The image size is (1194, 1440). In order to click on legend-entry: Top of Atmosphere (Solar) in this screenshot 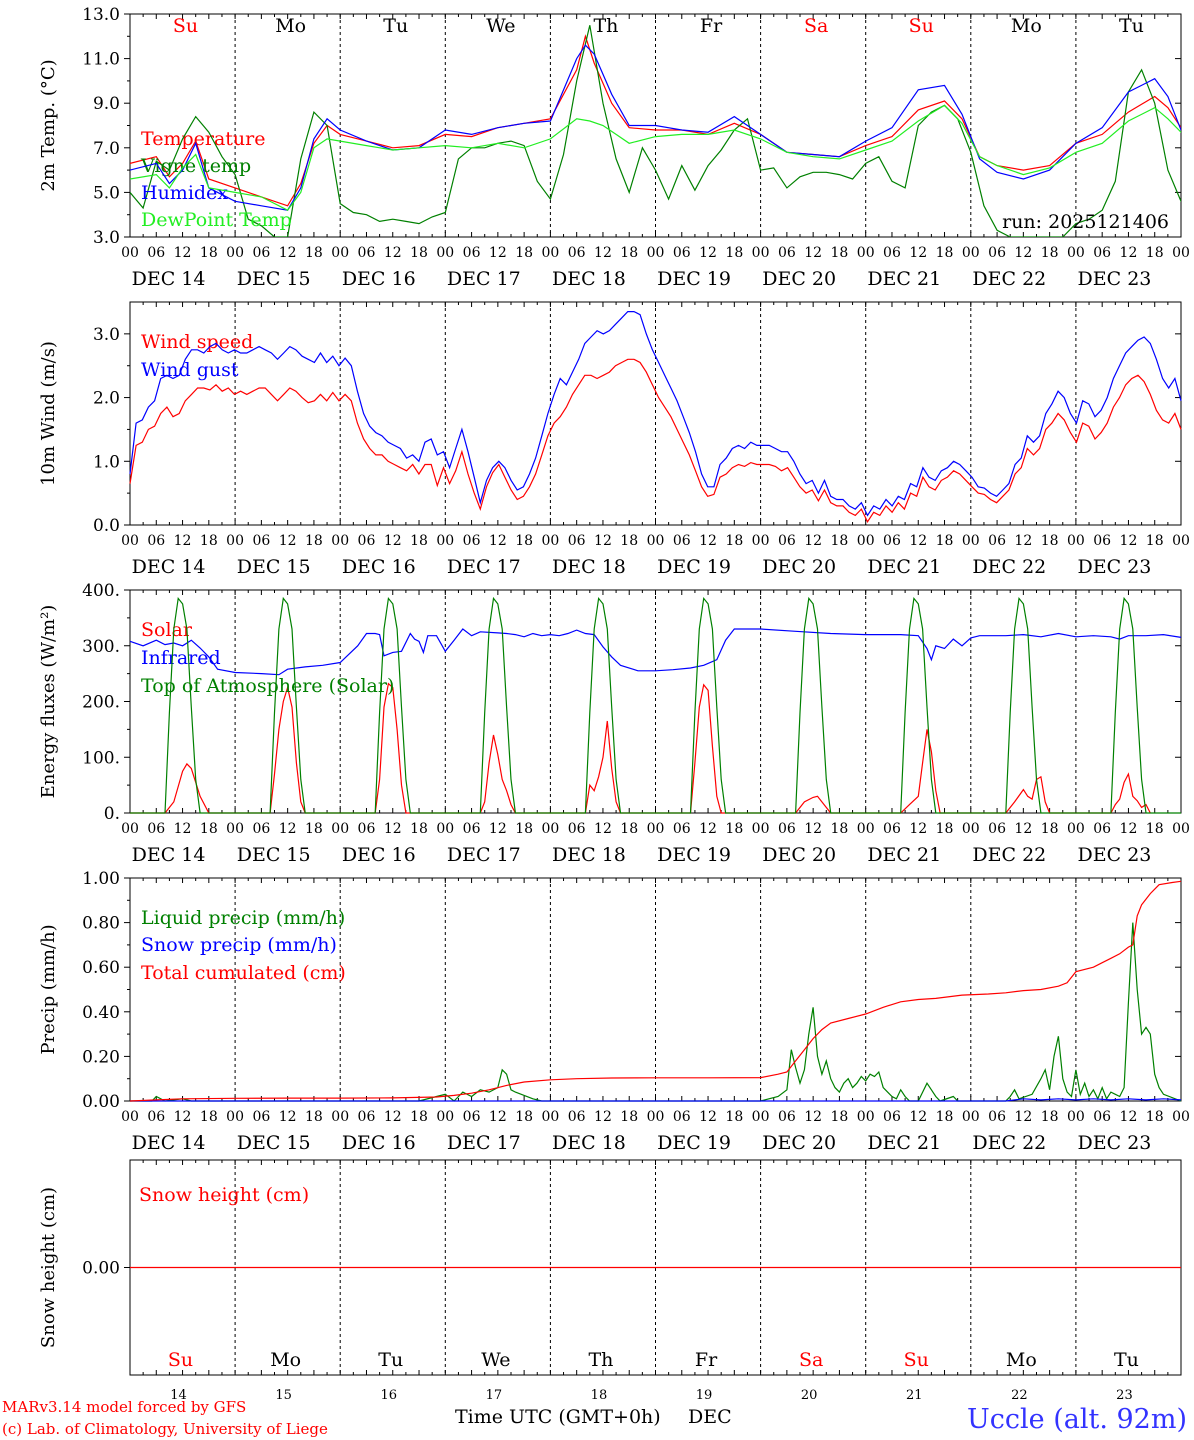, I will do `click(267, 686)`.